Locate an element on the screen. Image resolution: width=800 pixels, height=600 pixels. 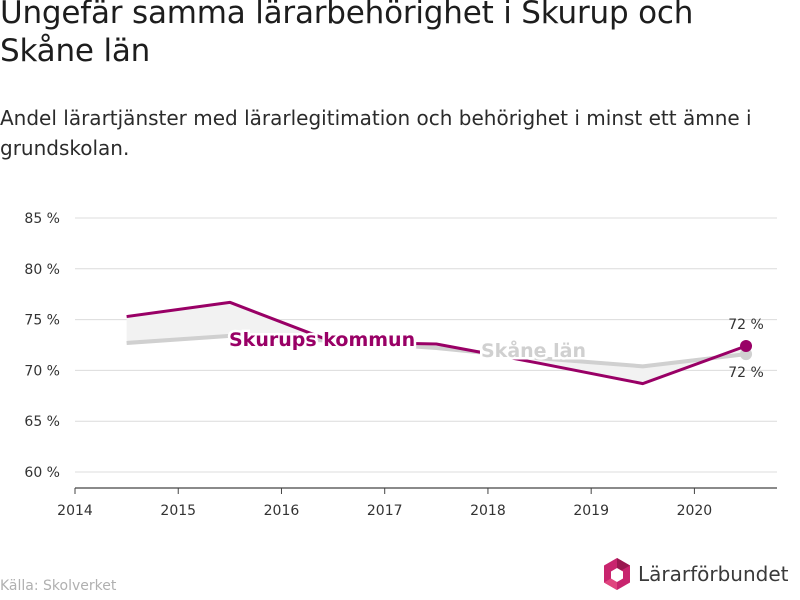
x-tick-label: 2015 is located at coordinates (178, 511).